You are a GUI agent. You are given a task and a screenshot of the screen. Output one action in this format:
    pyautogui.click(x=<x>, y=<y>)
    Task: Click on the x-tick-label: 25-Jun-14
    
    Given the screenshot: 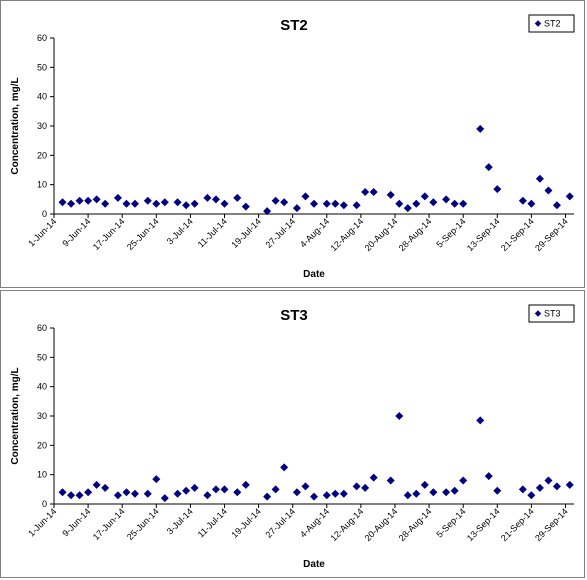 What is the action you would take?
    pyautogui.click(x=143, y=234)
    